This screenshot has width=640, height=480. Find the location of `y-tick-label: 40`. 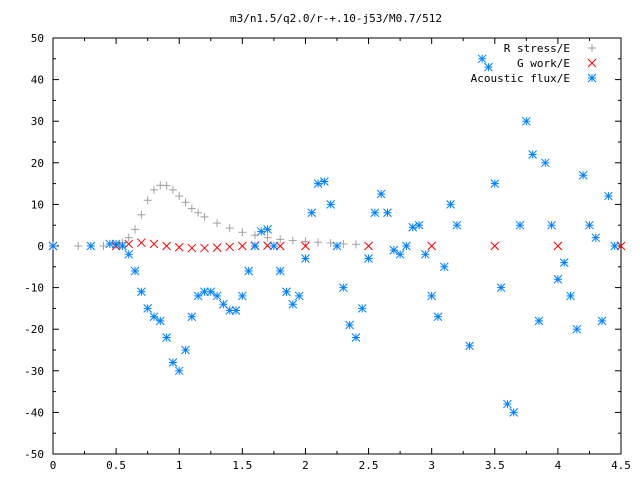

y-tick-label: 40 is located at coordinates (37, 80).